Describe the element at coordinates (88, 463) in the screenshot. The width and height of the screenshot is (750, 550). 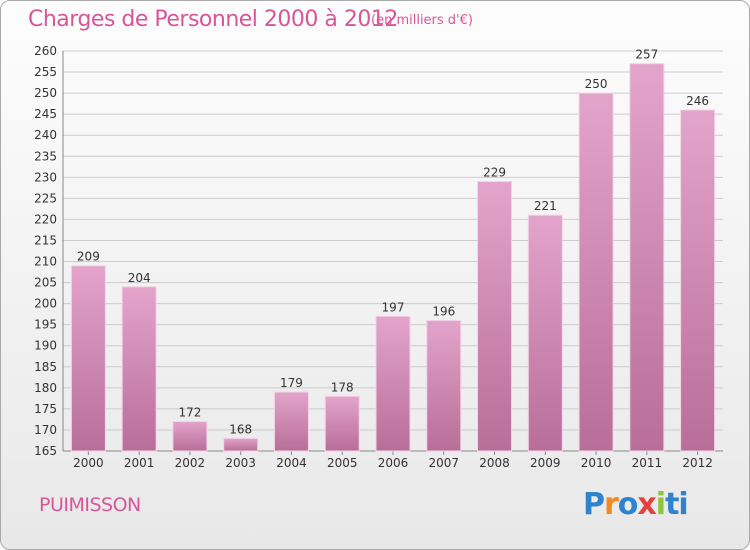
I see `x-tick-label-2000: 2000` at that location.